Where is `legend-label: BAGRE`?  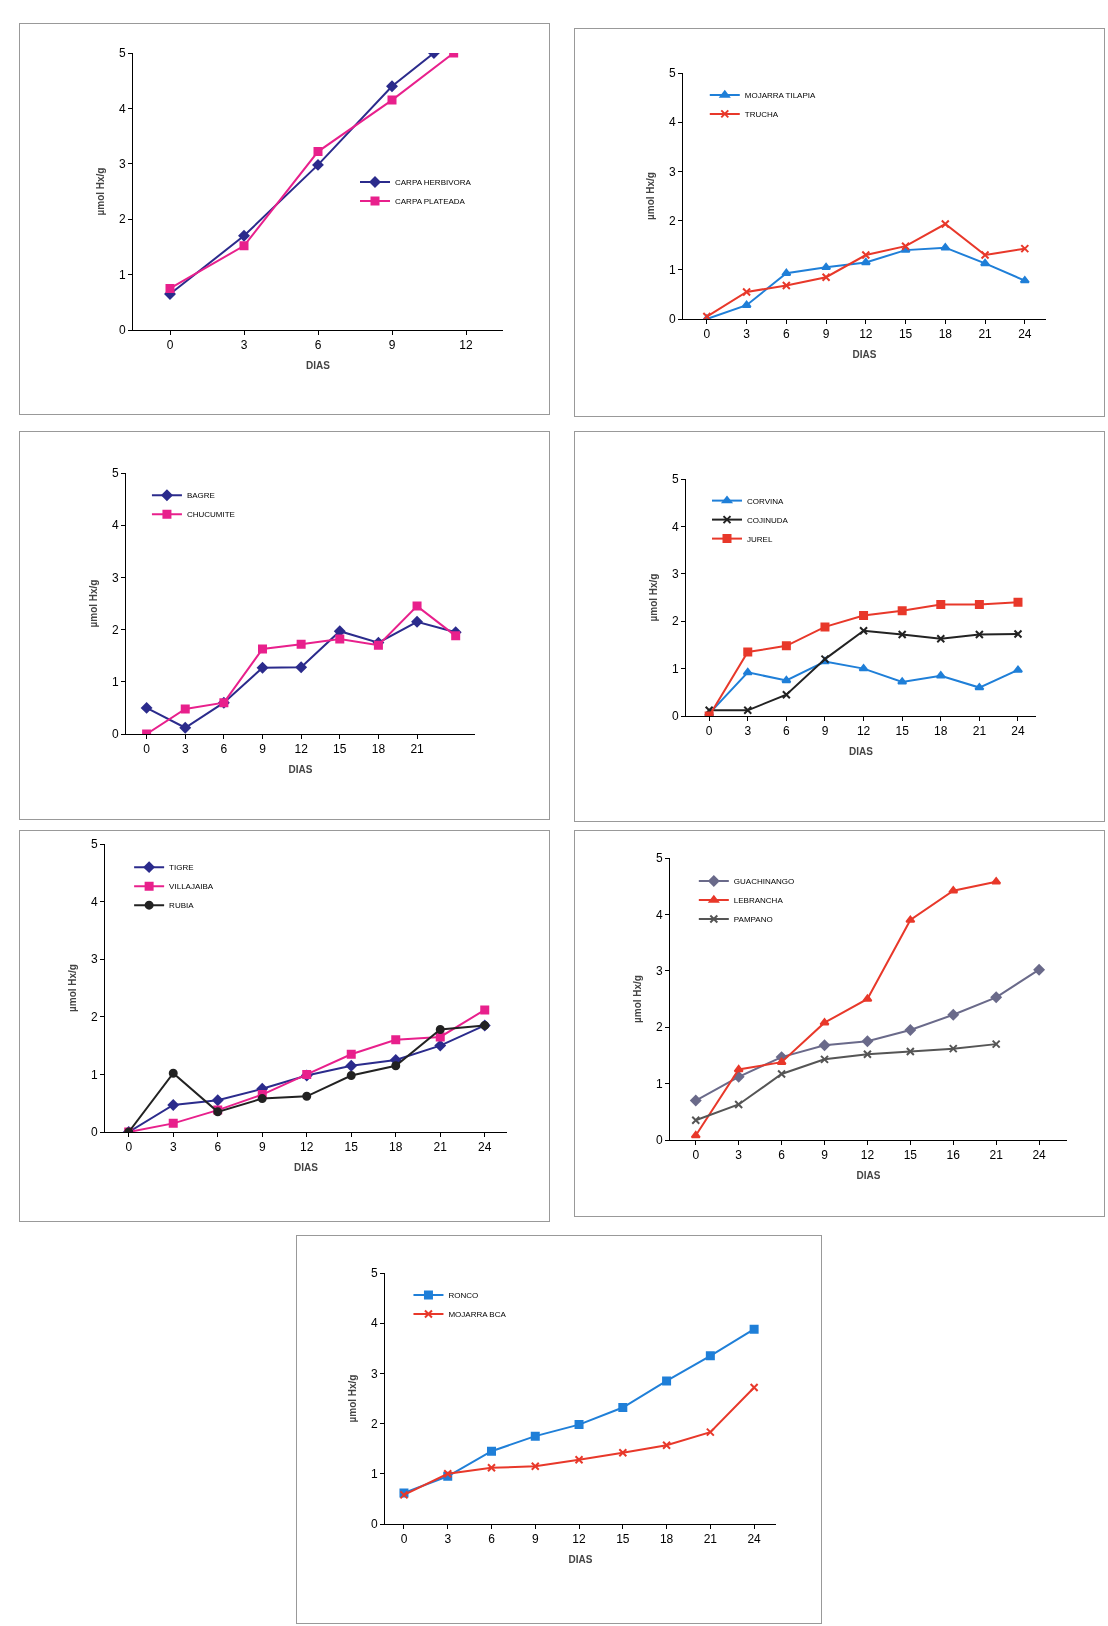 legend-label: BAGRE is located at coordinates (200, 495).